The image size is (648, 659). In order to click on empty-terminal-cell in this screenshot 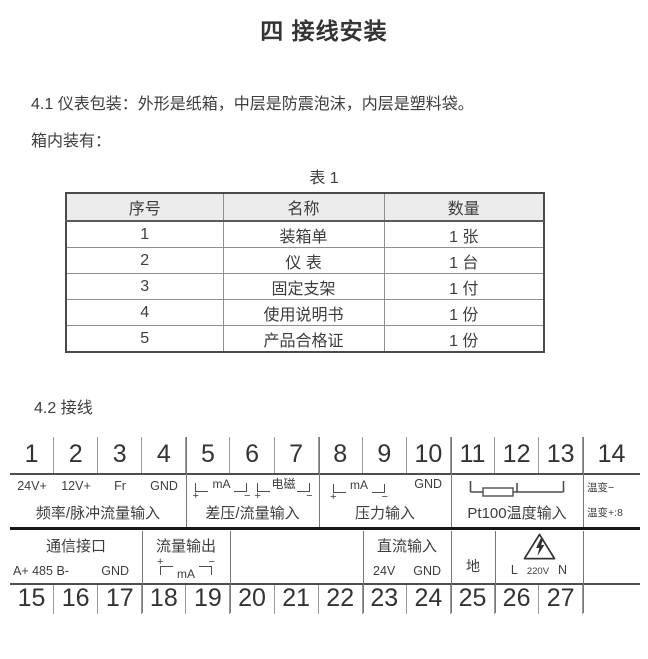, I will do `click(611, 599)`.